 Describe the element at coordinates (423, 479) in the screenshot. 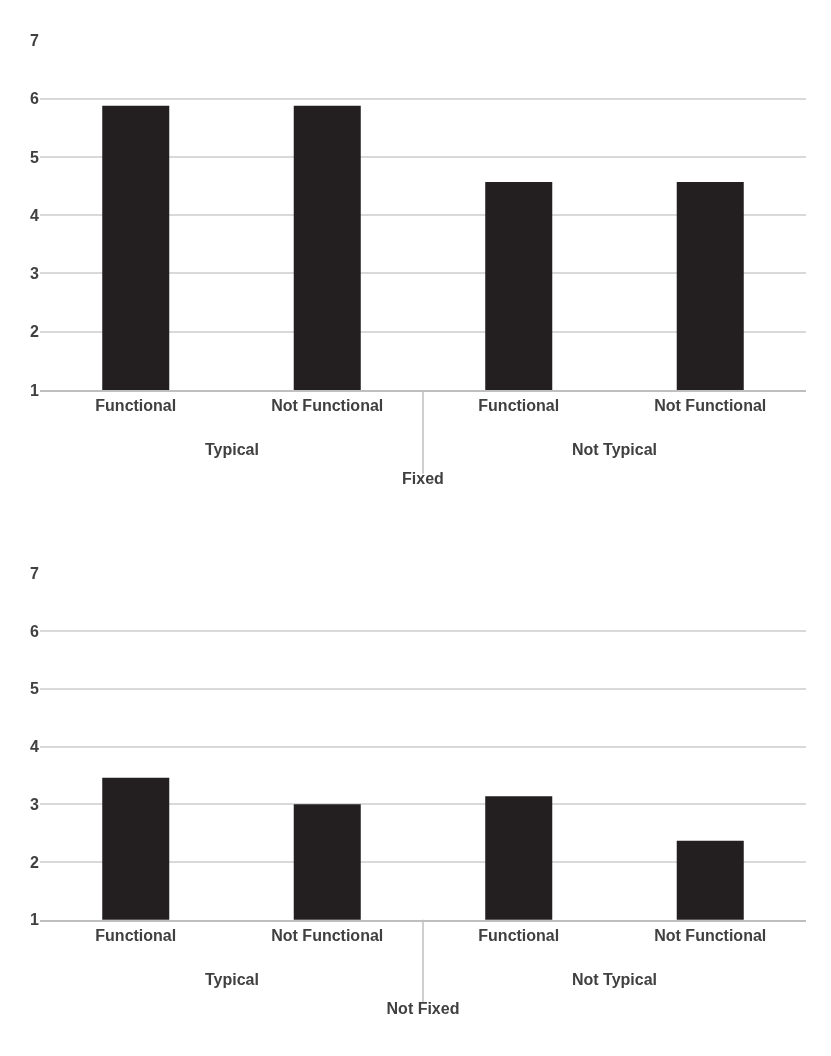

I see `x-axis-title: Fixed` at that location.